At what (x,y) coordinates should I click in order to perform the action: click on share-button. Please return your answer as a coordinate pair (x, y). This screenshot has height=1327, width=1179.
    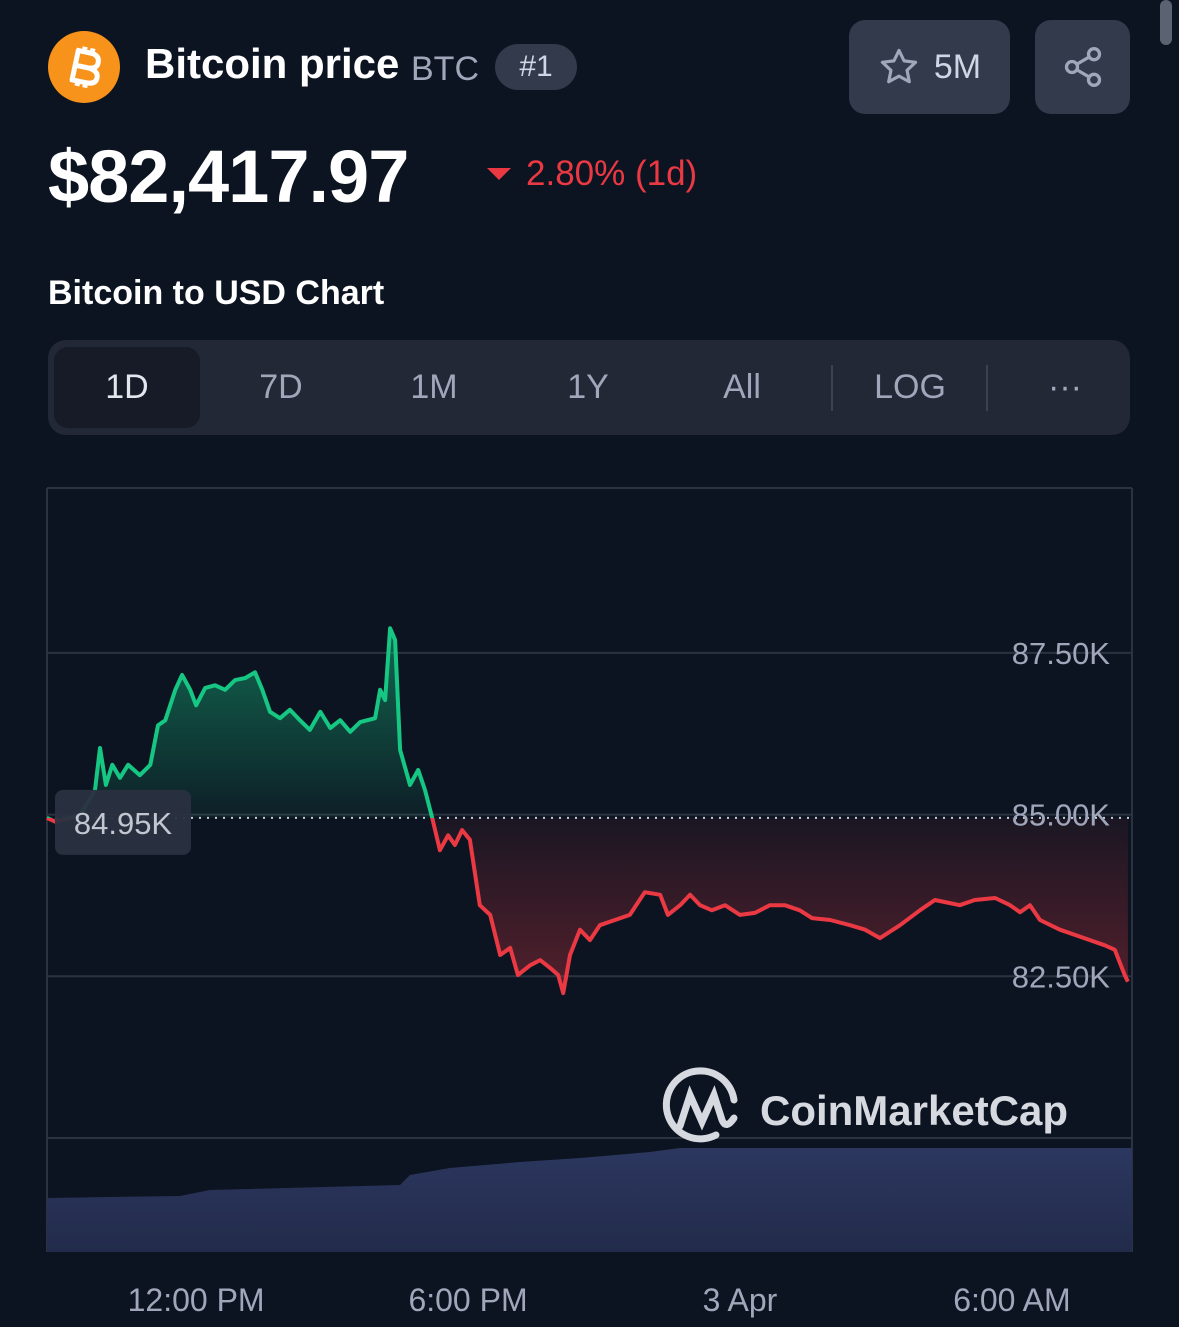
    Looking at the image, I should click on (1082, 67).